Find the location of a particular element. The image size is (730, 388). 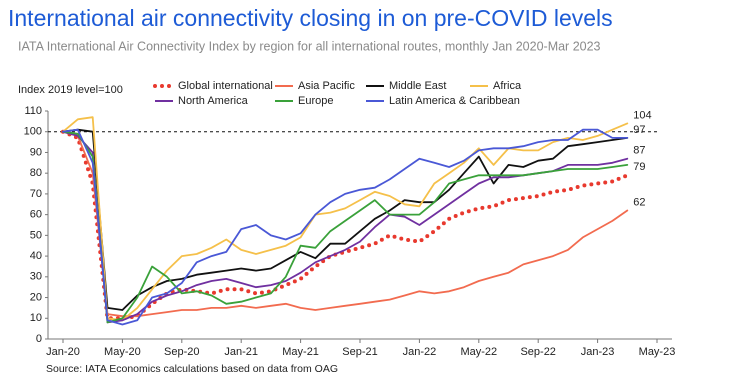

legend-label: North America is located at coordinates (213, 101).